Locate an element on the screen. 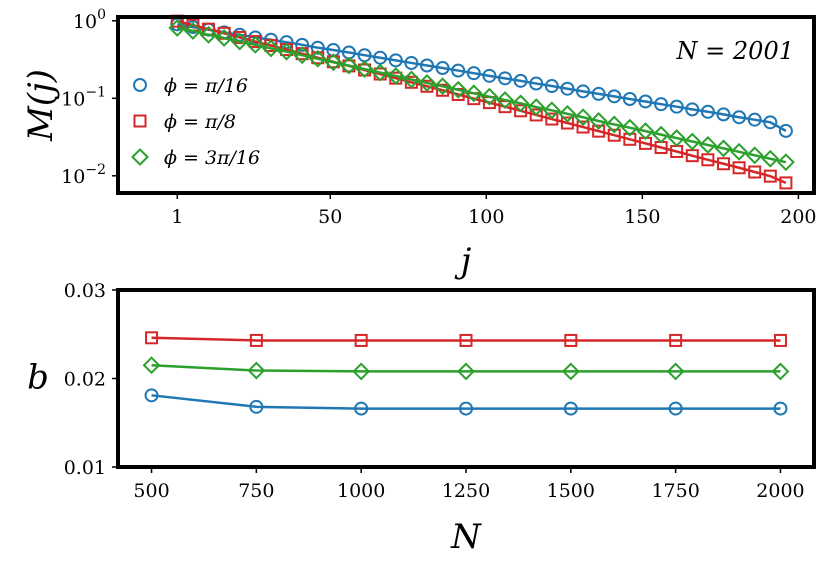  x-tick-label: 50 is located at coordinates (330, 217).